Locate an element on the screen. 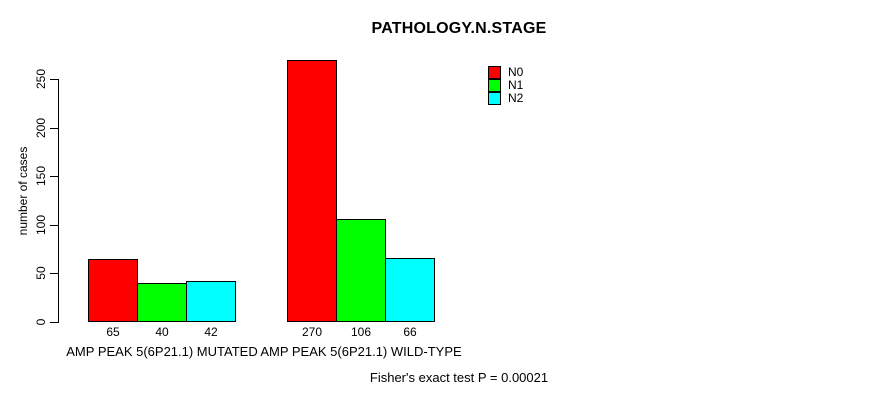 The width and height of the screenshot is (890, 400). legend-label: N2 is located at coordinates (516, 98).